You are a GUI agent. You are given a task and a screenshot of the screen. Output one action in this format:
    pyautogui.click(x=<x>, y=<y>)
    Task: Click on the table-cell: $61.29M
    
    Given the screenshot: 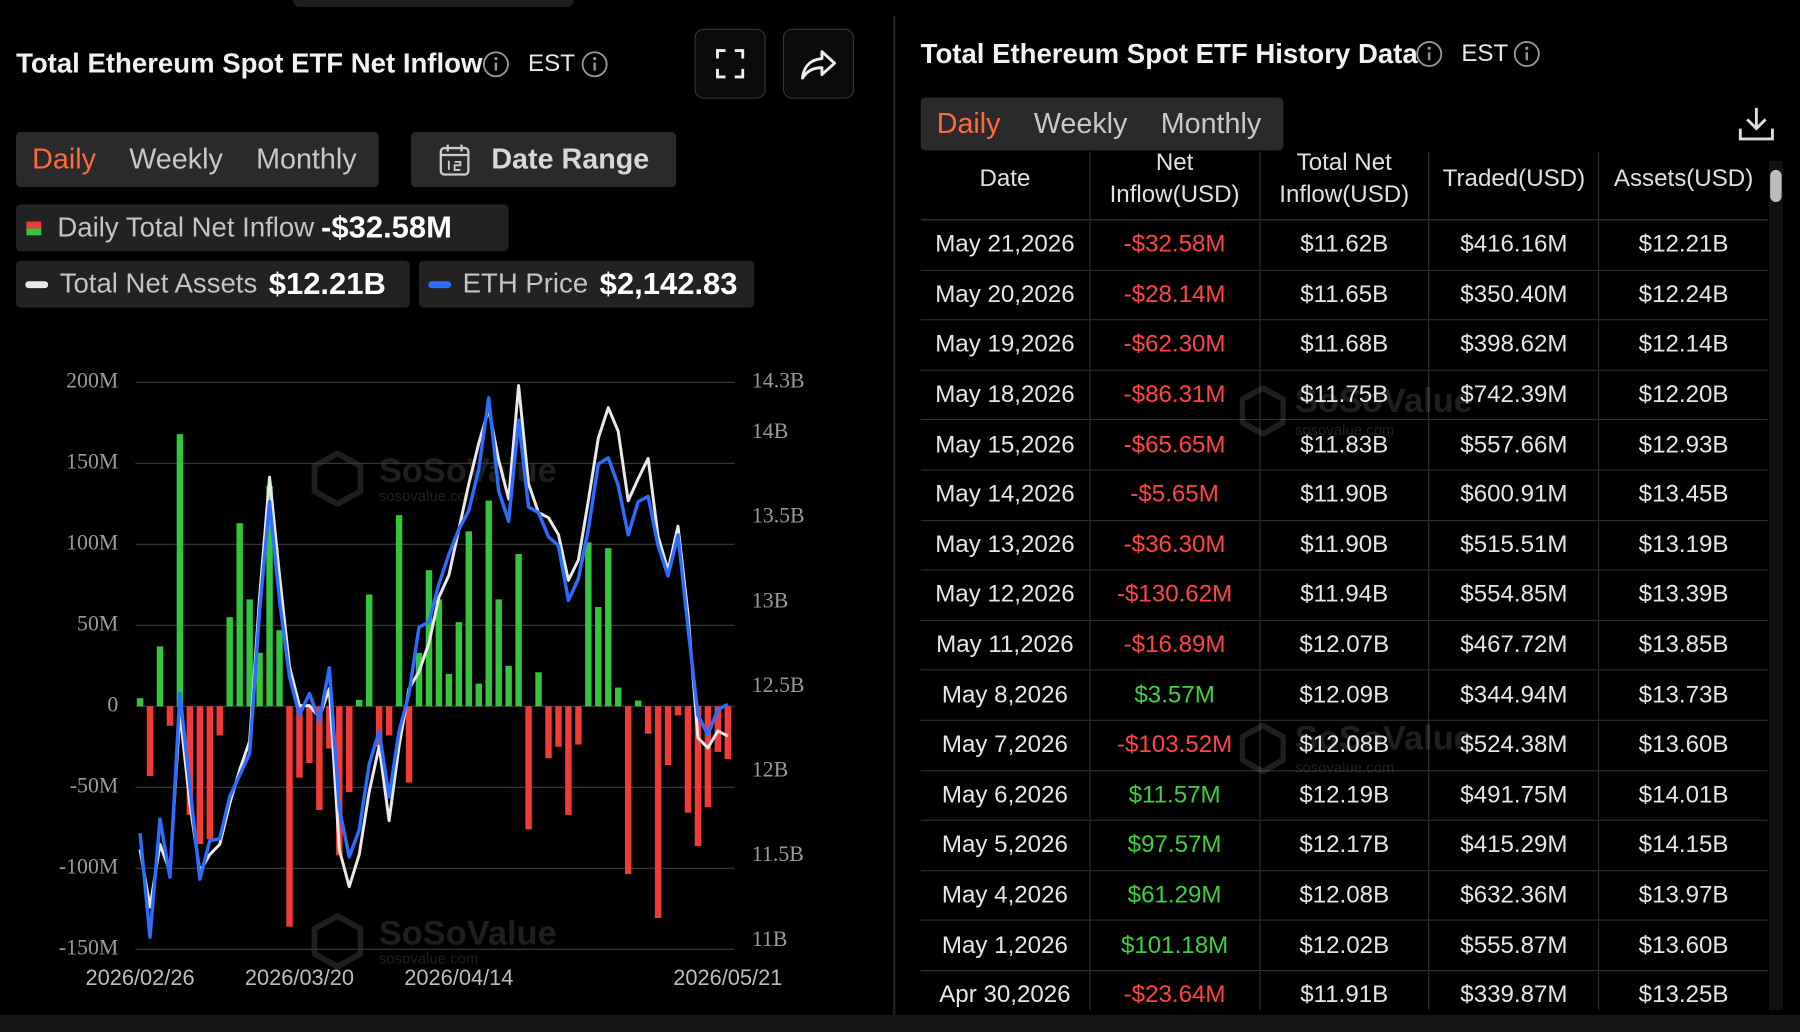 What is the action you would take?
    pyautogui.click(x=1175, y=895)
    